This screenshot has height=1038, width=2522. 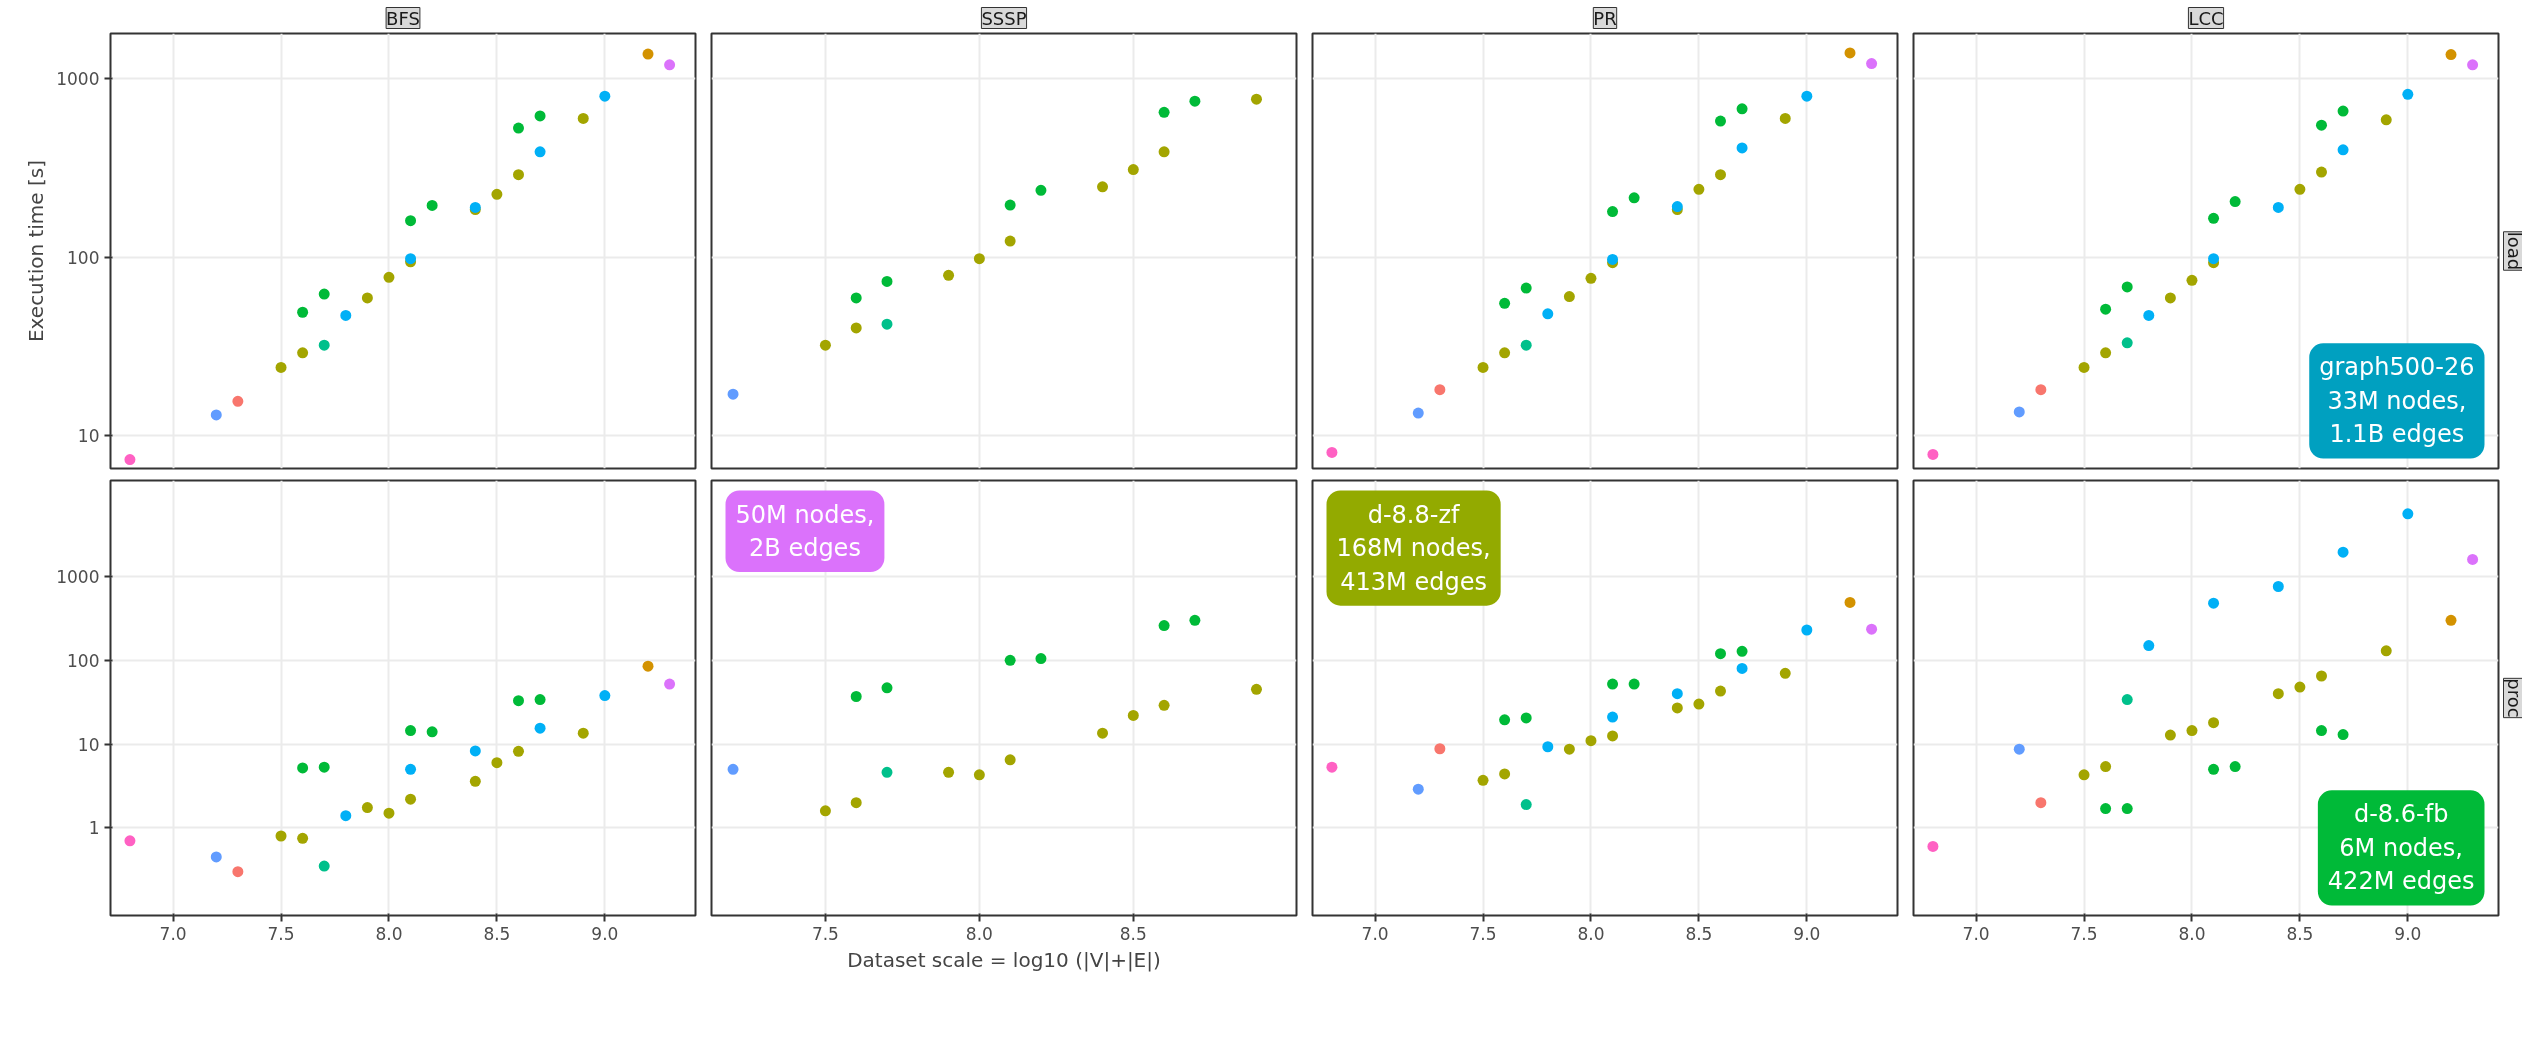 What do you see at coordinates (2512, 698) in the screenshot?
I see `y2-axis-title: proc` at bounding box center [2512, 698].